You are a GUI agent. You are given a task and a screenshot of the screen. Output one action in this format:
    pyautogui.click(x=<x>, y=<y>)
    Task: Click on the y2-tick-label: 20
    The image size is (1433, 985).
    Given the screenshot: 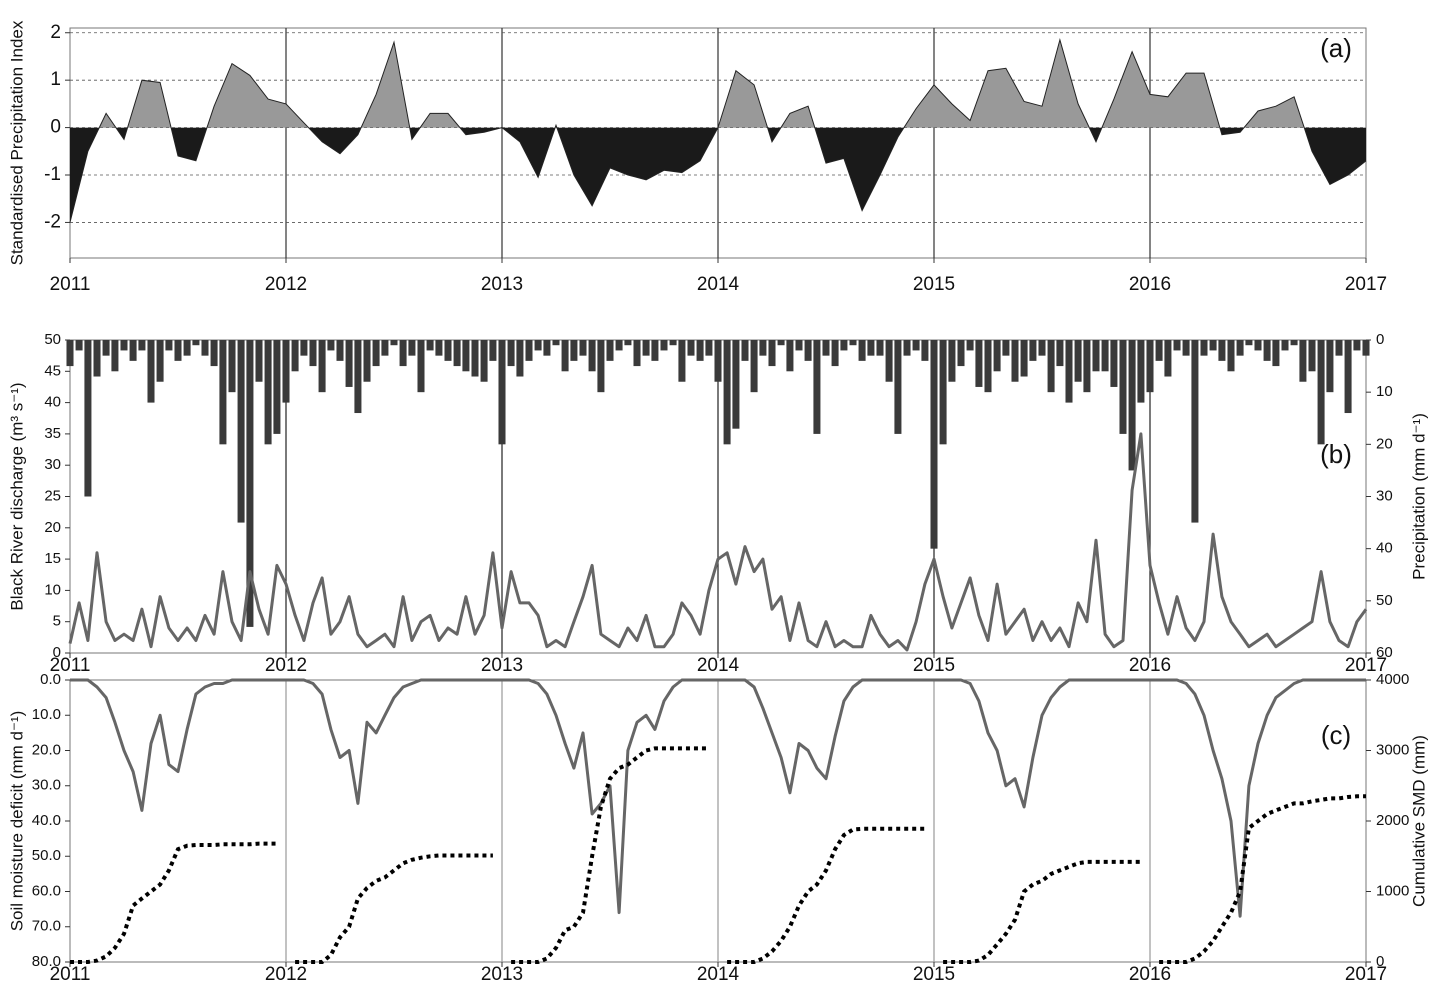 What is the action you would take?
    pyautogui.click(x=1384, y=443)
    